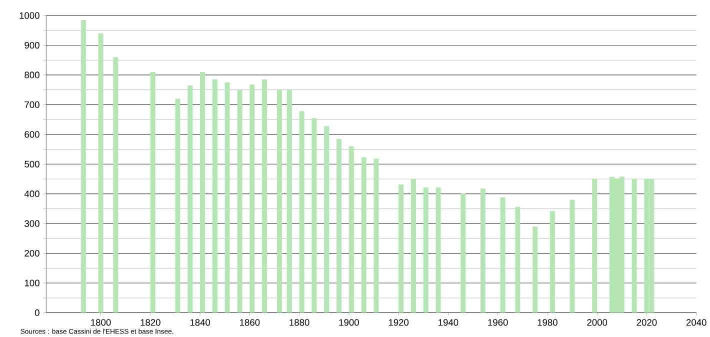 The height and width of the screenshot is (337, 710). What do you see at coordinates (32, 75) in the screenshot?
I see `y-tick-label: 800` at bounding box center [32, 75].